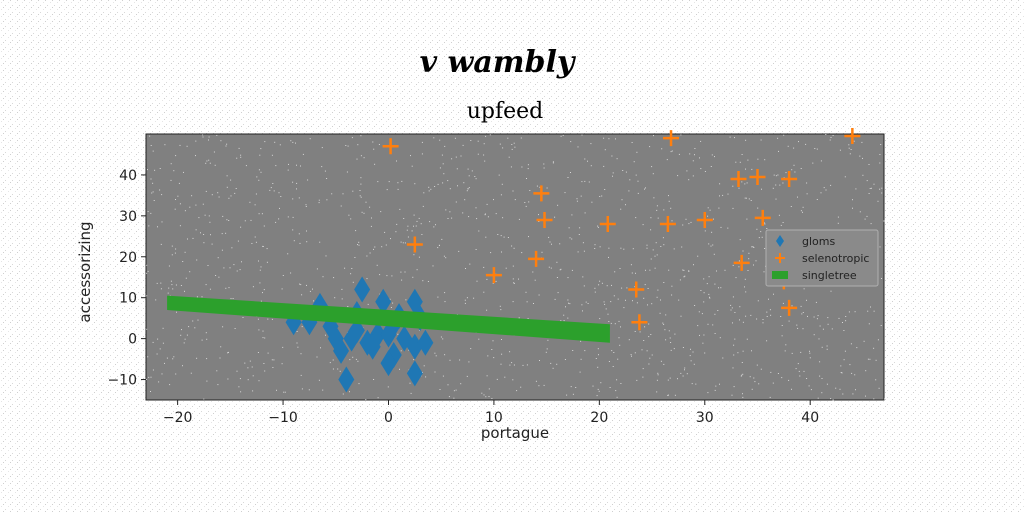 This screenshot has width=1024, height=516. What do you see at coordinates (283, 418) in the screenshot?
I see `x-tick-label-1: −10` at bounding box center [283, 418].